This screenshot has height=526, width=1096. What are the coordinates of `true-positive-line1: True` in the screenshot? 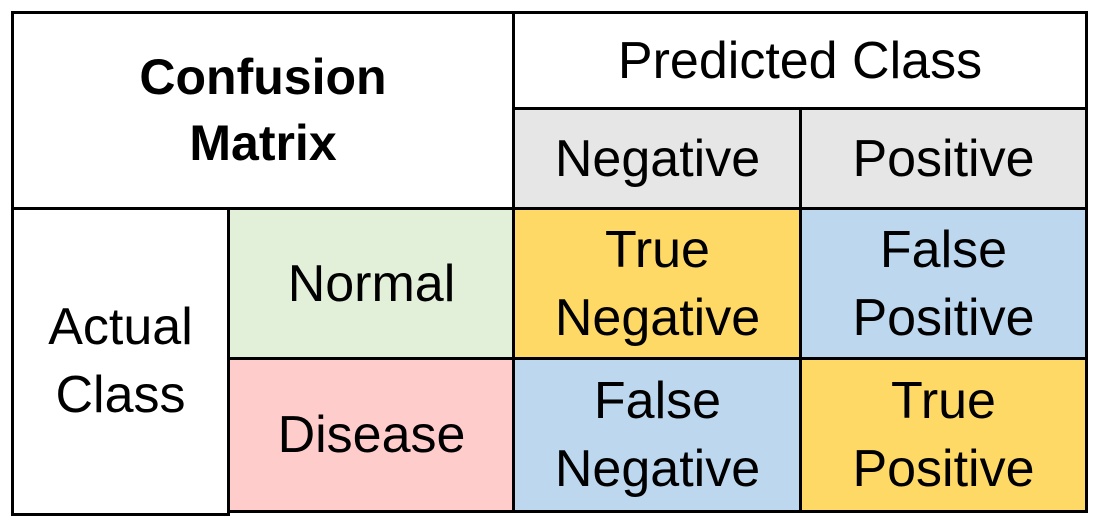 It's located at (943, 401).